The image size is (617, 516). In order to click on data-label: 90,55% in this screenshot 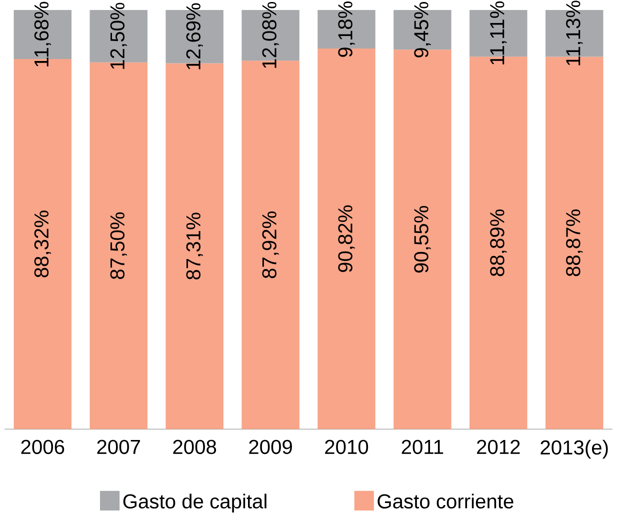, I will do `click(422, 239)`.